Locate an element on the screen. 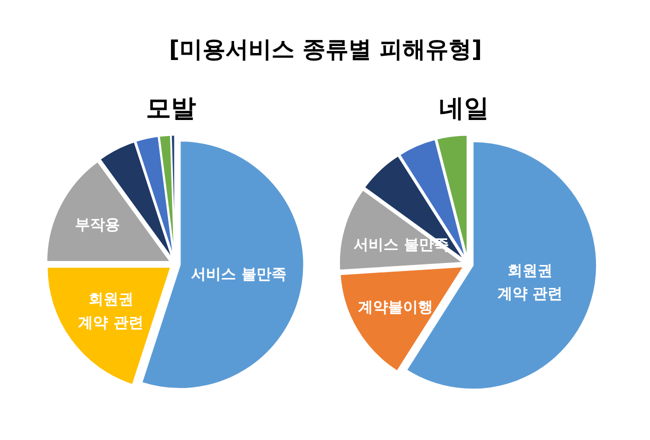  slice-label: 서비스 불만족 is located at coordinates (238, 274).